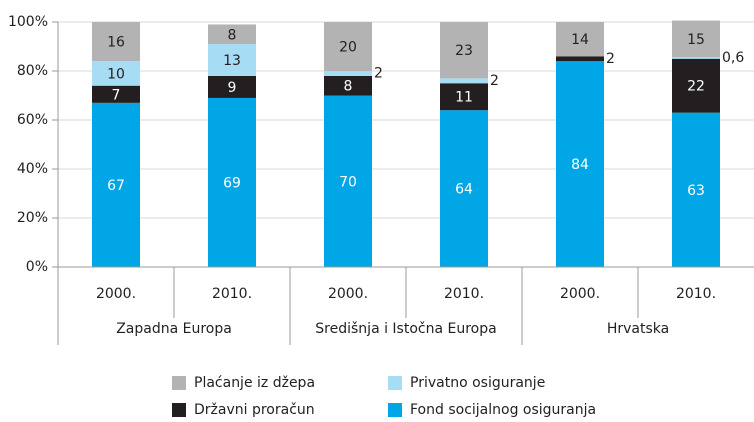  Describe the element at coordinates (32, 120) in the screenshot. I see `y-tick-label: 60%` at that location.